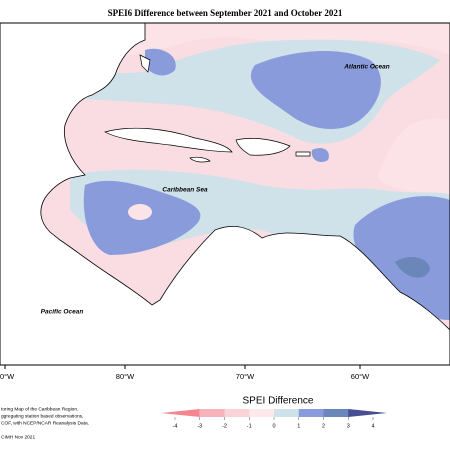  What do you see at coordinates (245, 376) in the screenshot?
I see `longitude-label: 70°W` at bounding box center [245, 376].